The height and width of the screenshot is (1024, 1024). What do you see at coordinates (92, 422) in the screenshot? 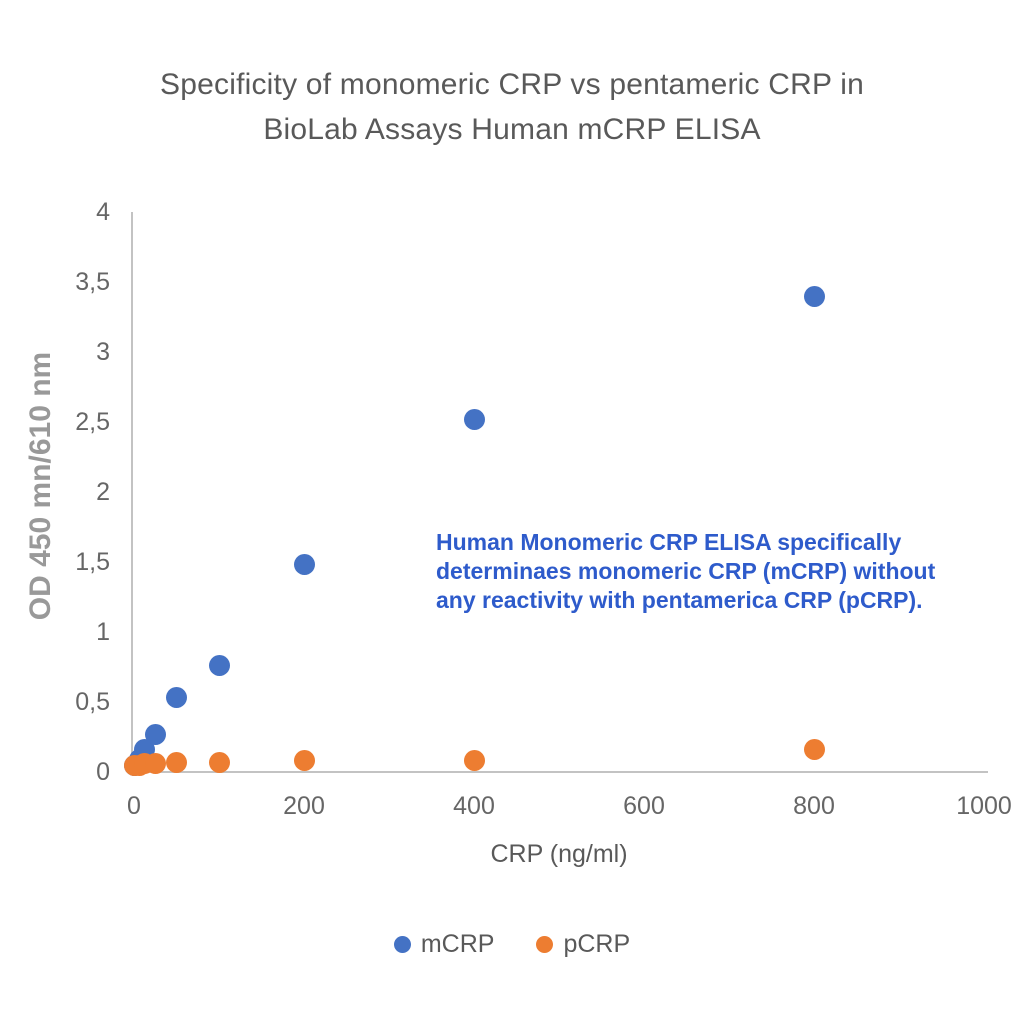
I see `y-tick-label: 2,5` at bounding box center [92, 422].